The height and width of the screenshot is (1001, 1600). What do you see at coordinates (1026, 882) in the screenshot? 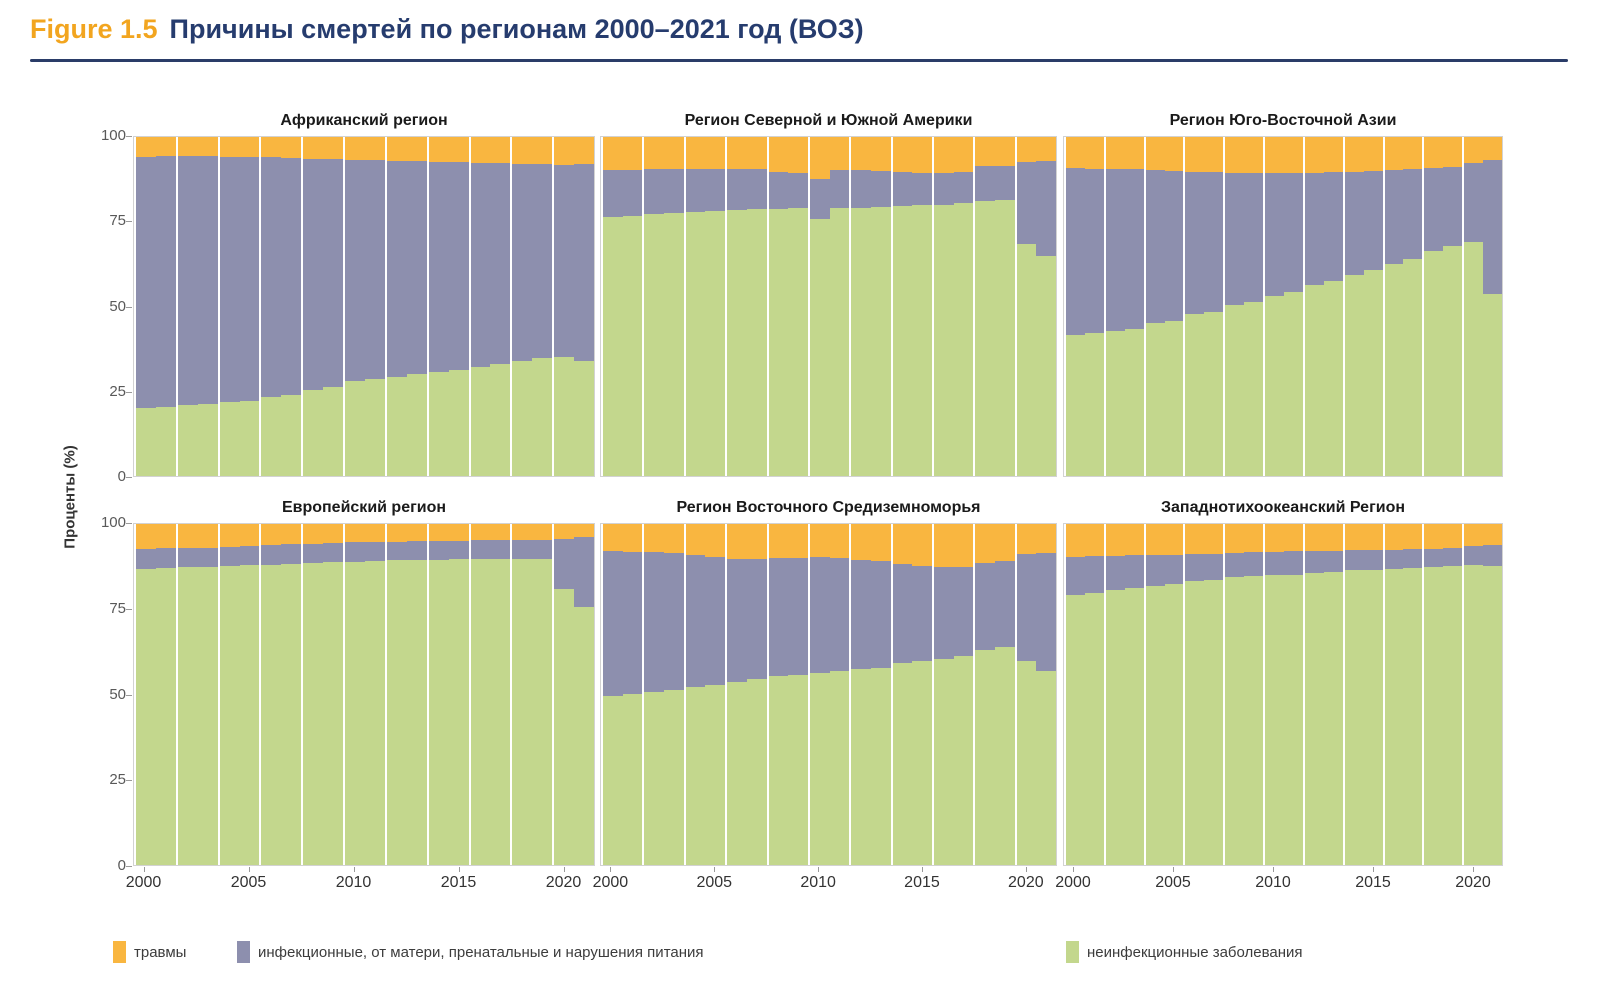
I see `x-tick-label: 2020` at bounding box center [1026, 882].